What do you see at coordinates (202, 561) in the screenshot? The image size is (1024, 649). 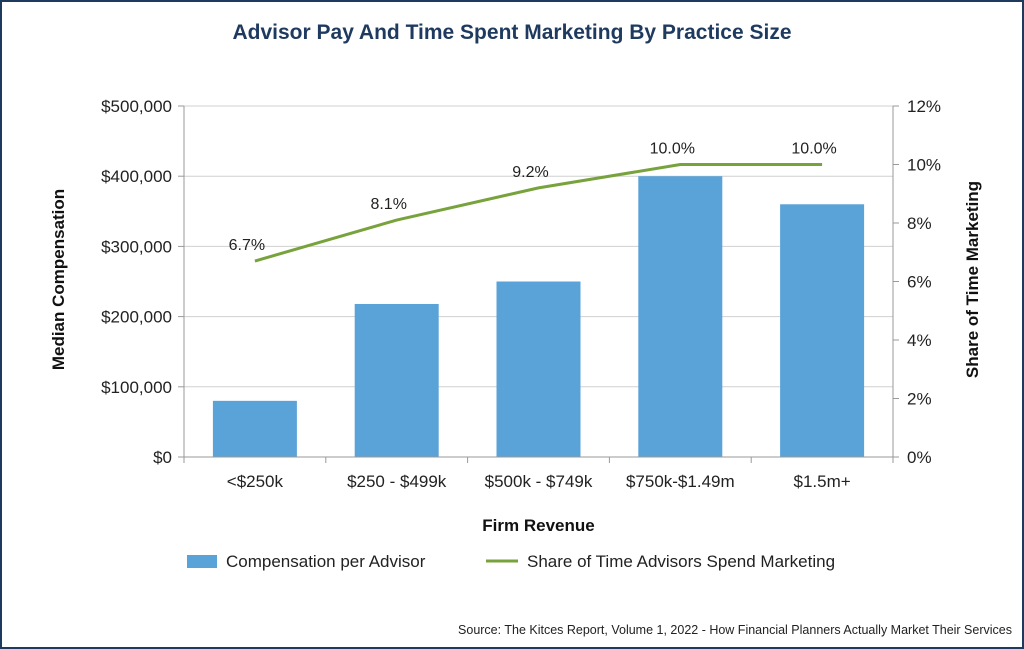 I see `legend-swatch-bar` at bounding box center [202, 561].